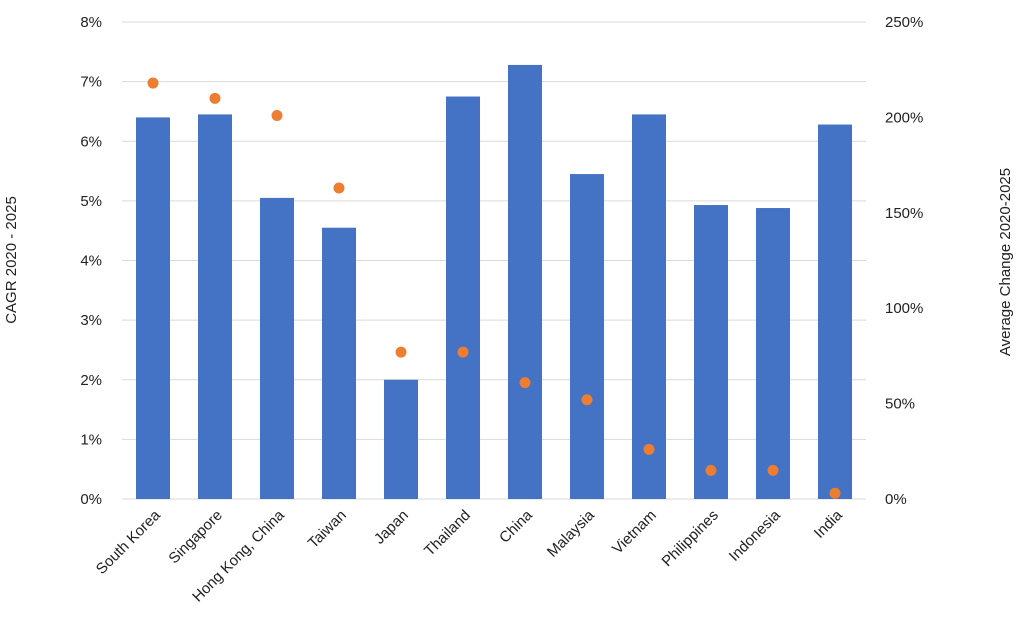  I want to click on right-axis-title: Average Change 2020-2025, so click(1005, 262).